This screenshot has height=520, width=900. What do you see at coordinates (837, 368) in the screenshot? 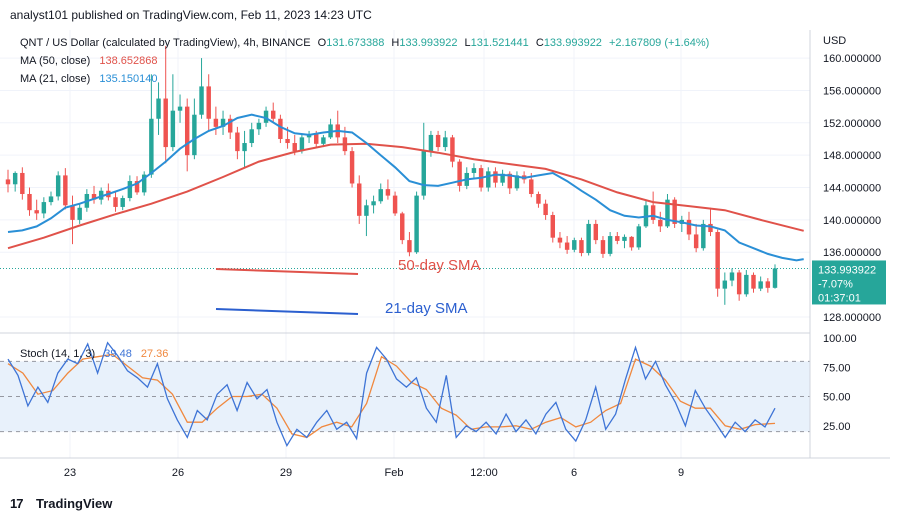
I see `stoch-tick-label: 75.00` at bounding box center [837, 368].